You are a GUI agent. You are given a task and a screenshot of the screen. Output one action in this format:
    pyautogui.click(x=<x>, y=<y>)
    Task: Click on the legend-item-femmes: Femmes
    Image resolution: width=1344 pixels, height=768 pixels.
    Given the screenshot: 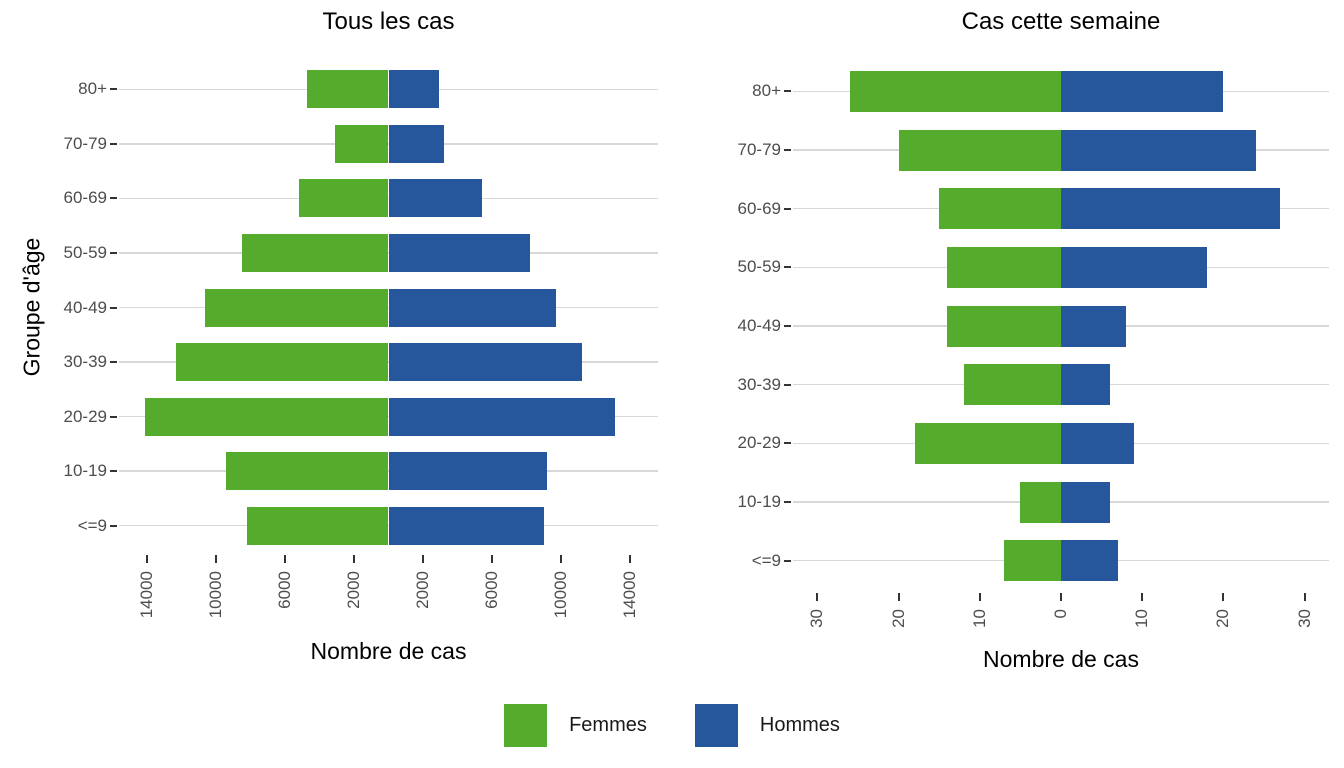 What is the action you would take?
    pyautogui.click(x=575, y=725)
    